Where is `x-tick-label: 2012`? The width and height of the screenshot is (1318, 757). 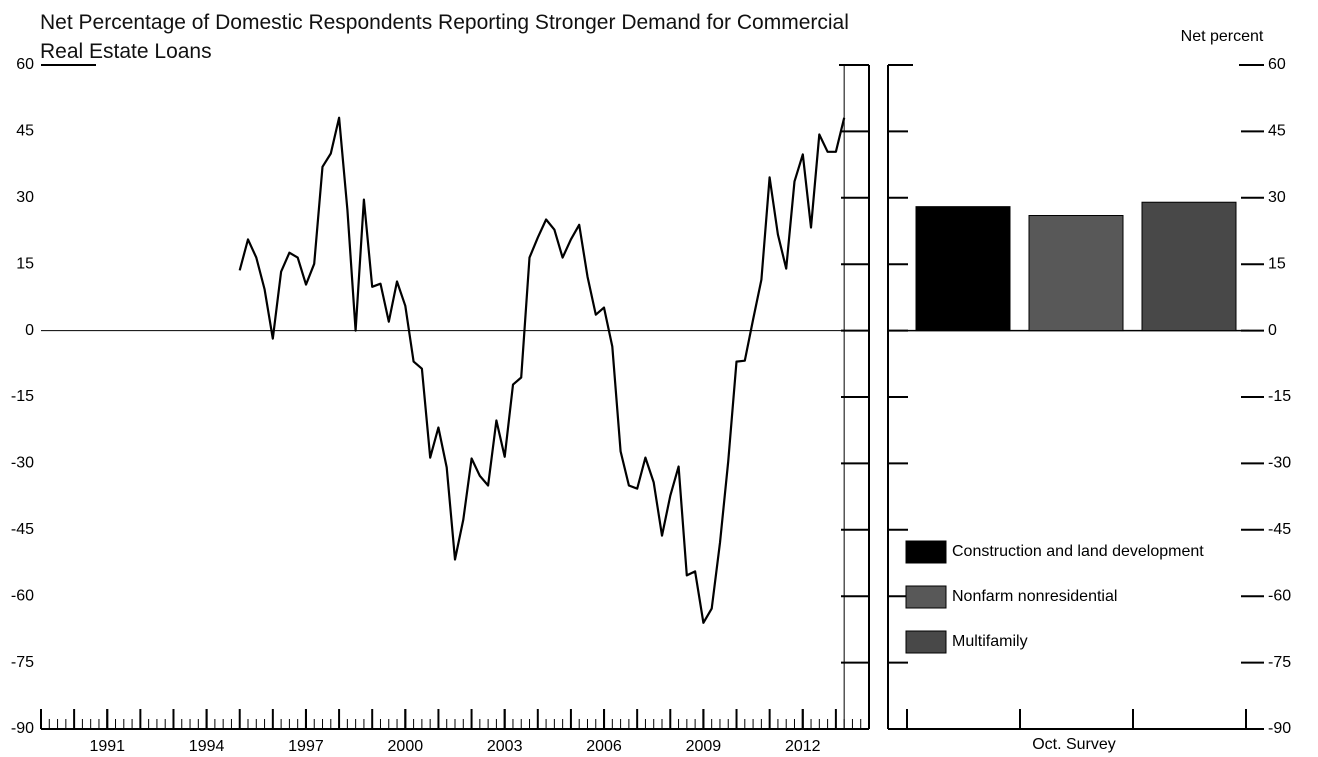
x-tick-label: 2012 is located at coordinates (803, 746).